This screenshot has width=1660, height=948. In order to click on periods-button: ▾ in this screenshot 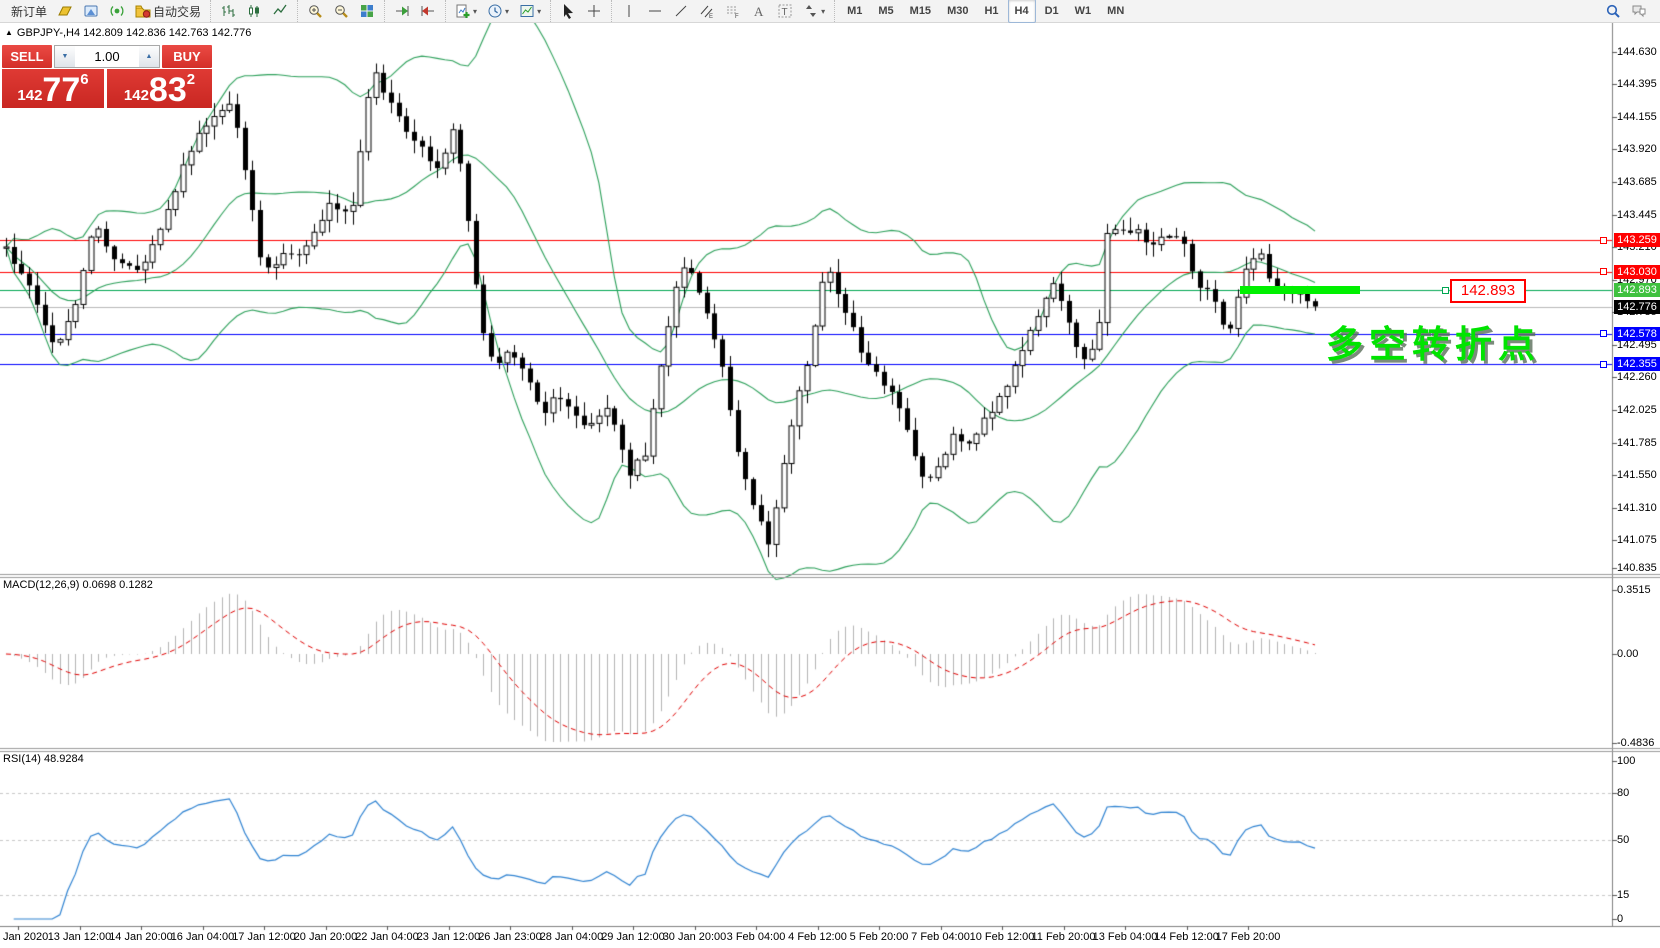, I will do `click(498, 11)`.